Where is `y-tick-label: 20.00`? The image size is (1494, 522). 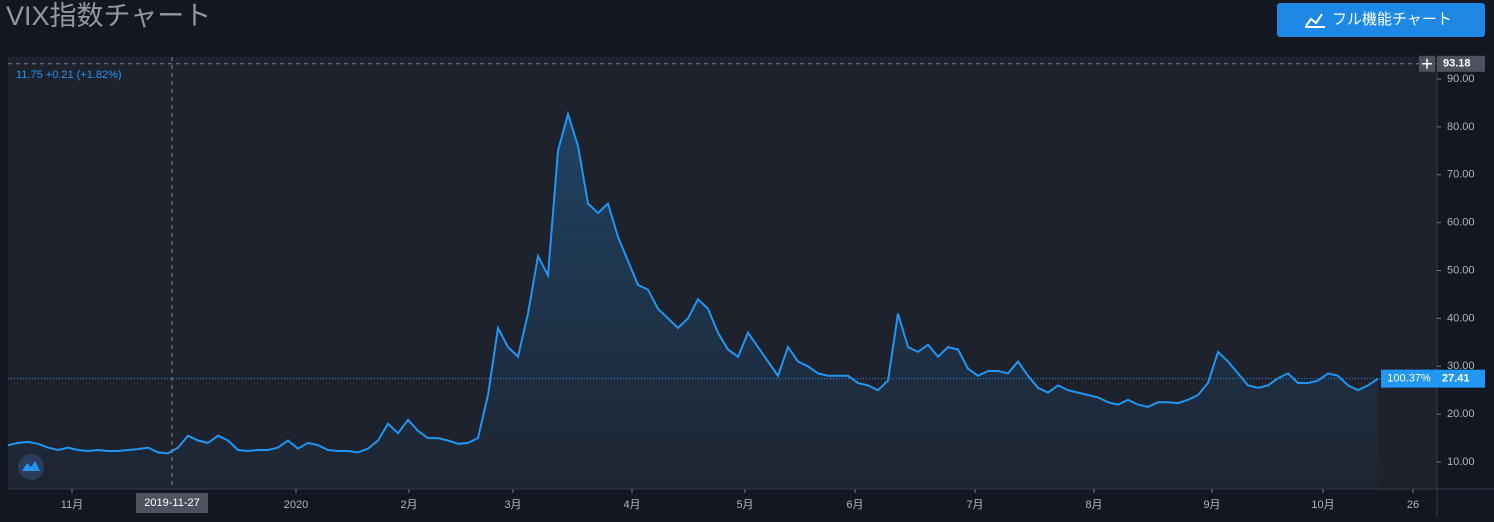
y-tick-label: 20.00 is located at coordinates (1461, 414).